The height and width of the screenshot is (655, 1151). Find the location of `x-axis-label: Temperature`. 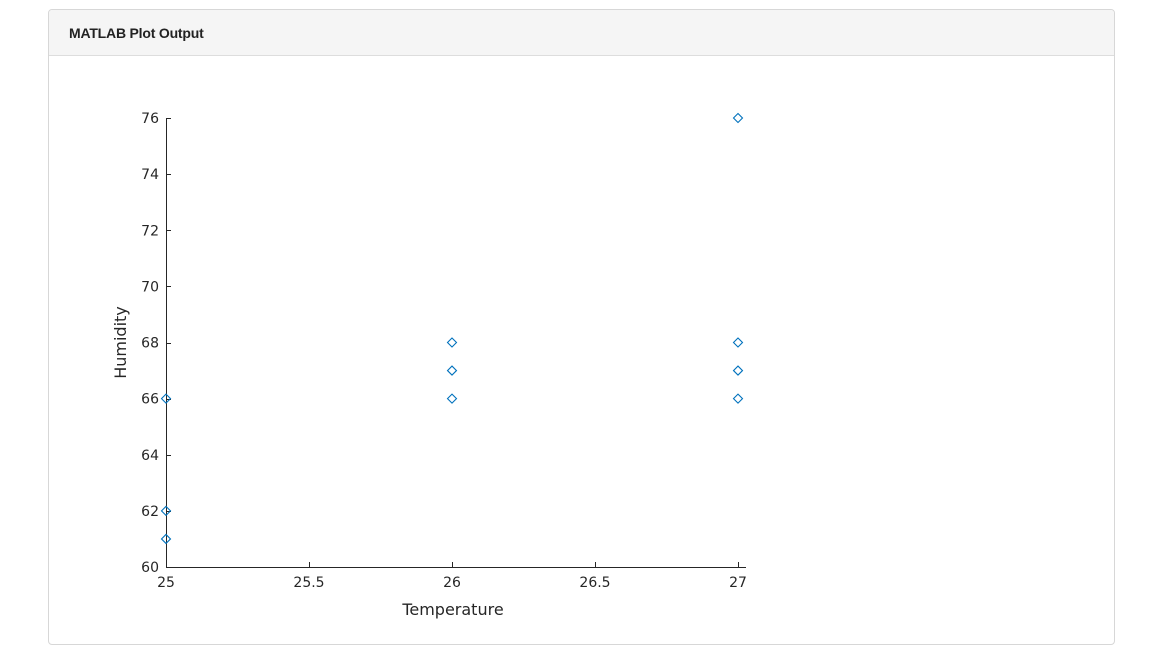

x-axis-label: Temperature is located at coordinates (452, 609).